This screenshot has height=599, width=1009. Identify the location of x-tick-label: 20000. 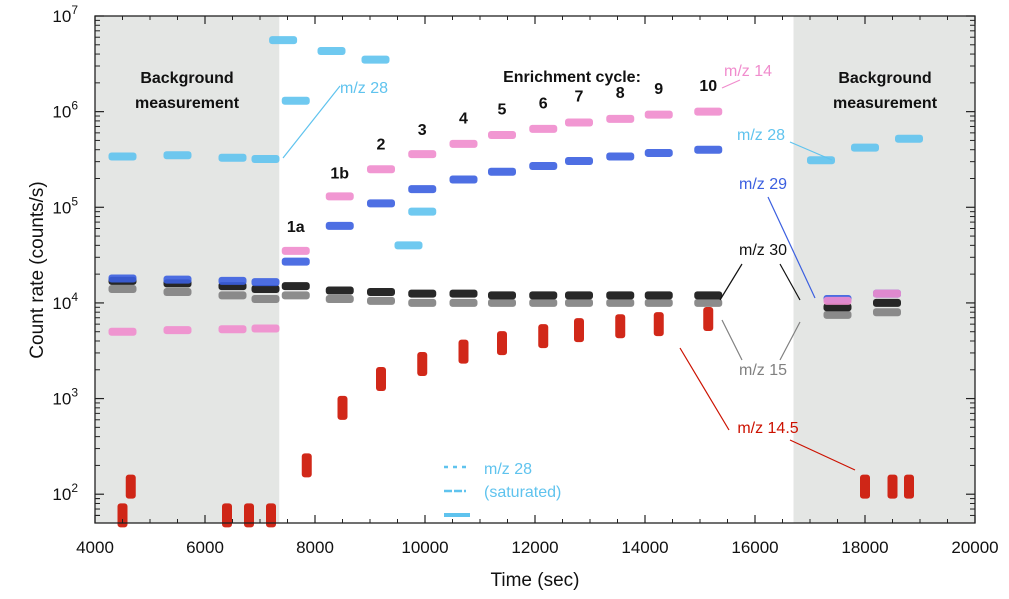
(974, 547).